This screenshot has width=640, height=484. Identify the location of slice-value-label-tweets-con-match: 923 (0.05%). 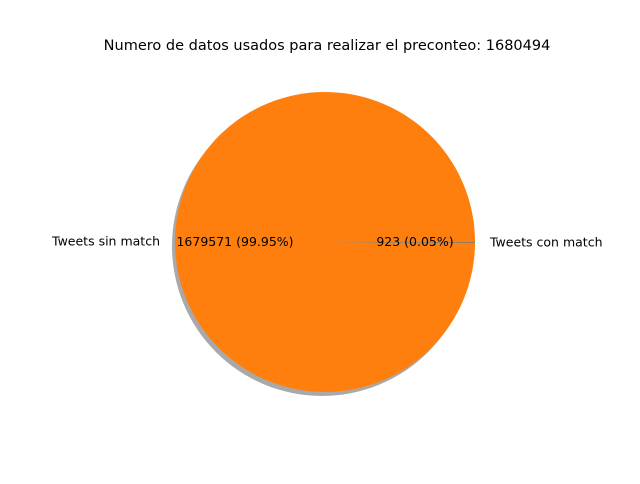
(414, 241).